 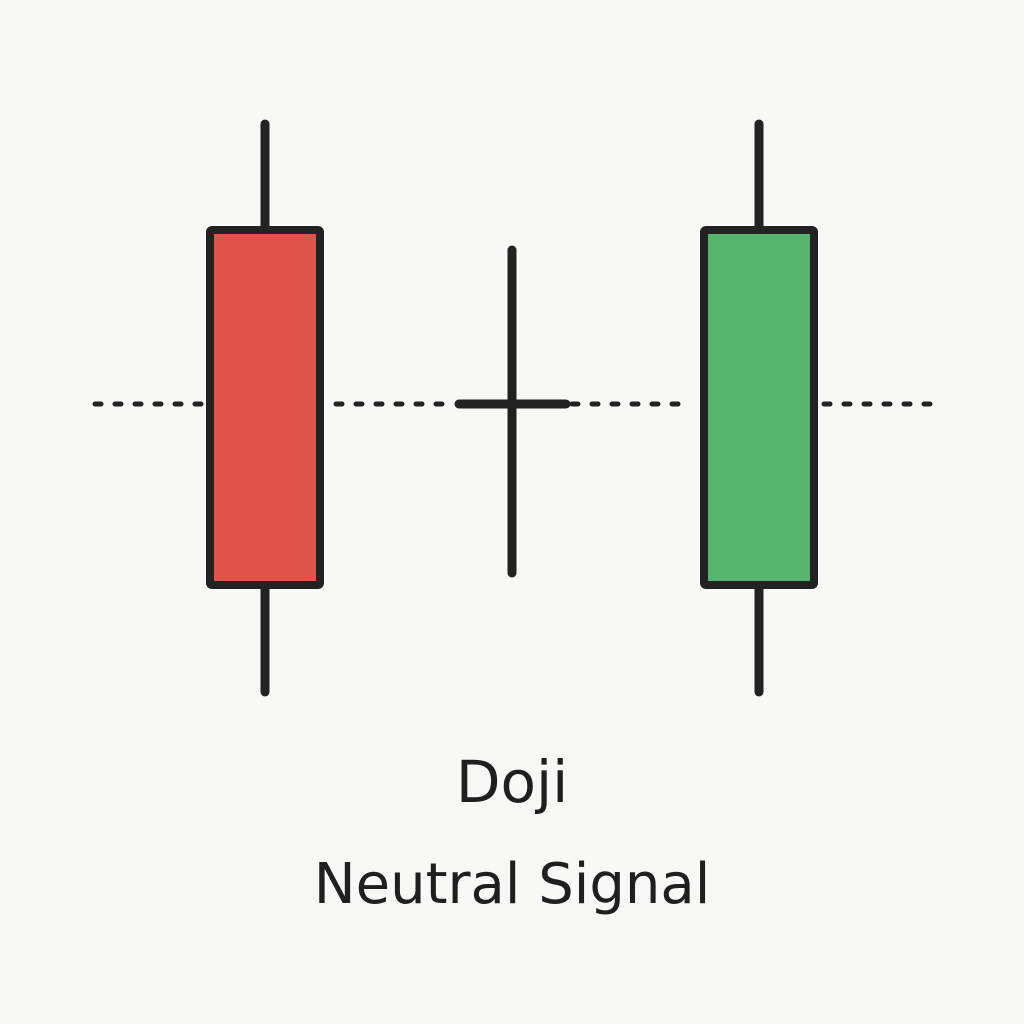 I want to click on bearish-body, so click(x=265, y=407).